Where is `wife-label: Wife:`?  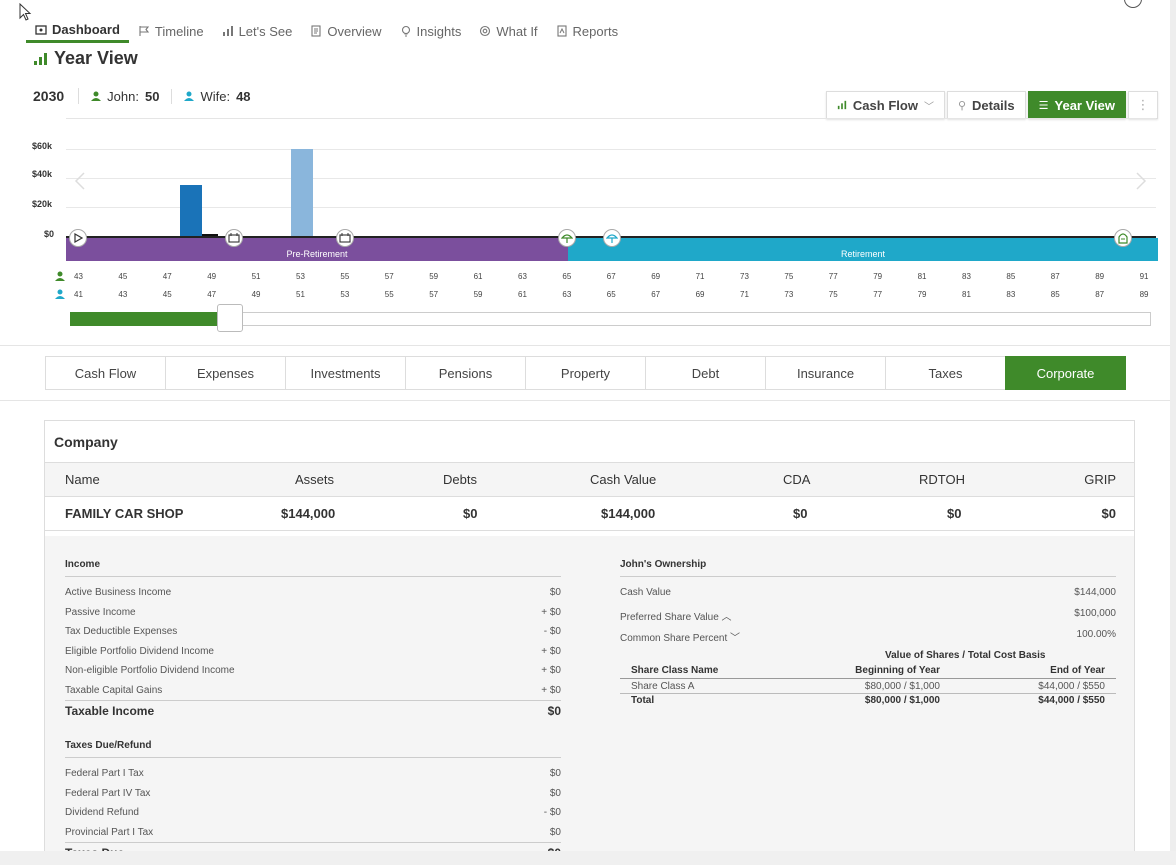
wife-label: Wife: is located at coordinates (215, 96).